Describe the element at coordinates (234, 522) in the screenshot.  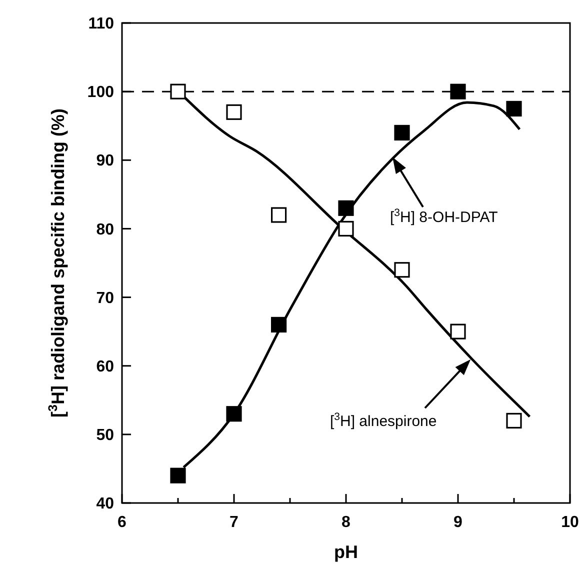
I see `x-tick-label: 7` at that location.